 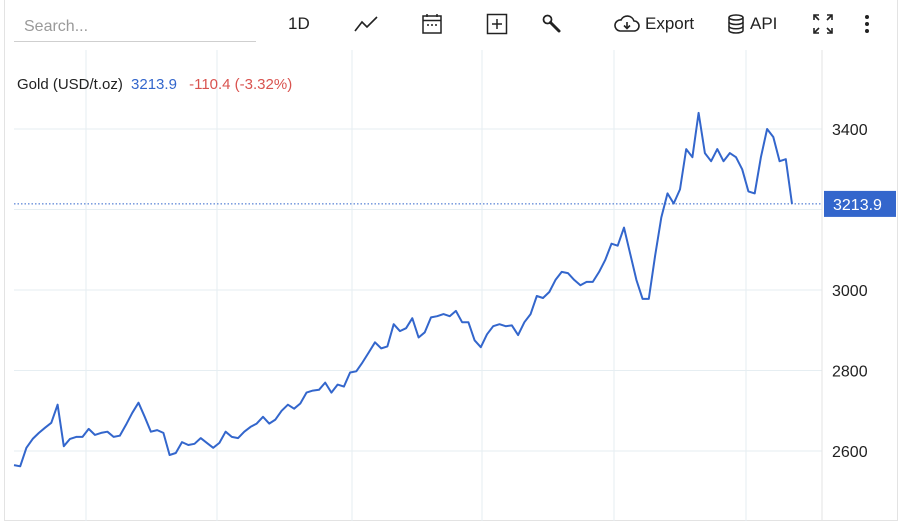 What do you see at coordinates (736, 24) in the screenshot?
I see `database-icon` at bounding box center [736, 24].